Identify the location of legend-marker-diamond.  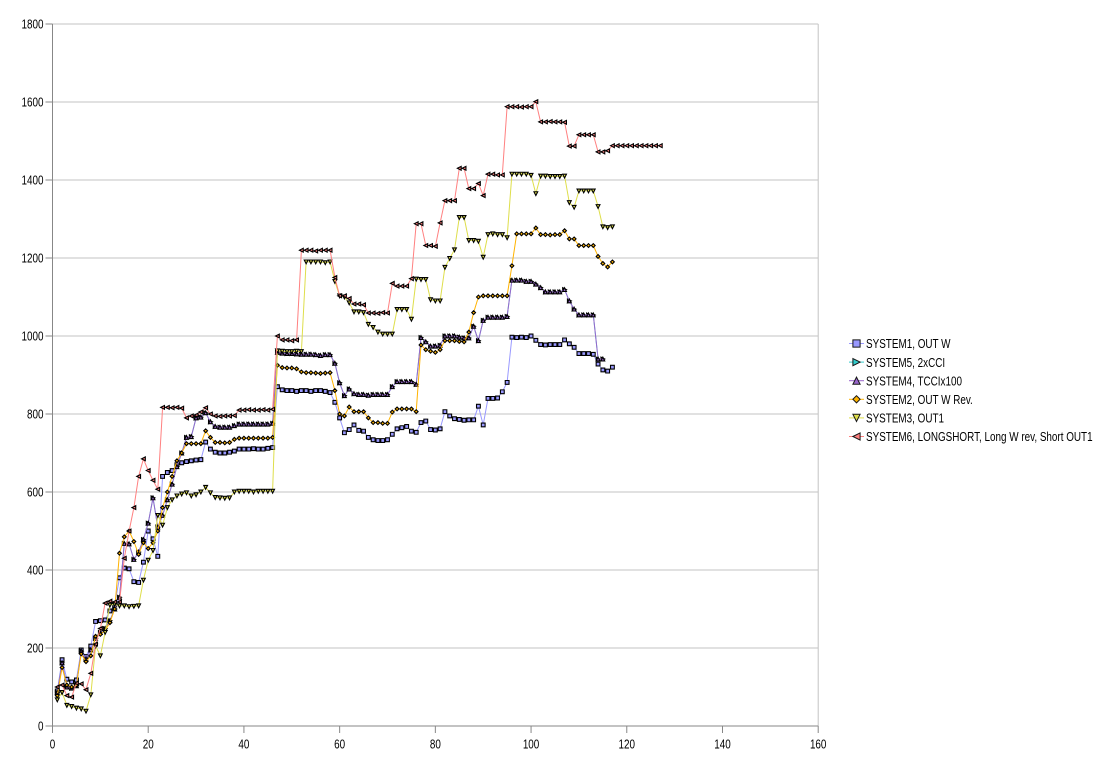
(856, 399).